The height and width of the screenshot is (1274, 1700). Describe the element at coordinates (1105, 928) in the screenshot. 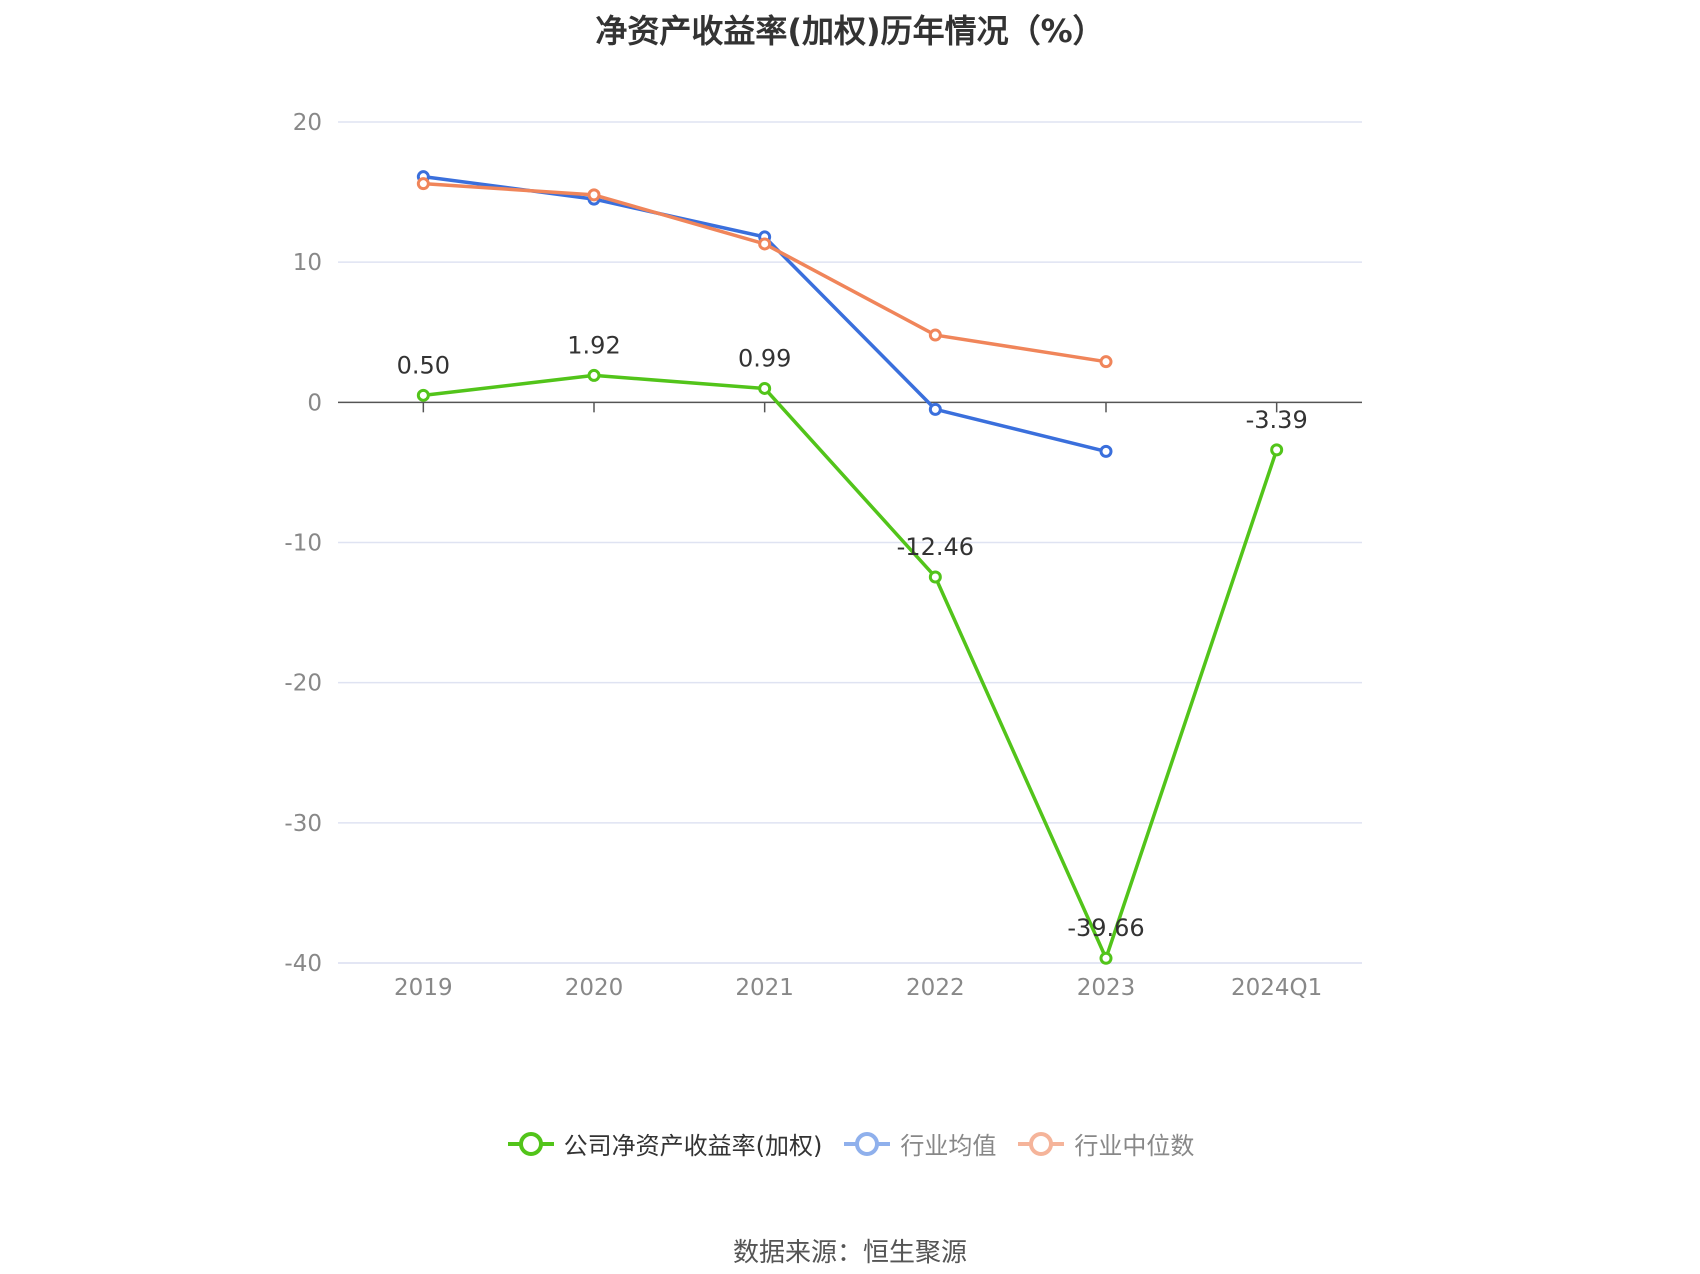

I see `data-label: -39.66` at that location.